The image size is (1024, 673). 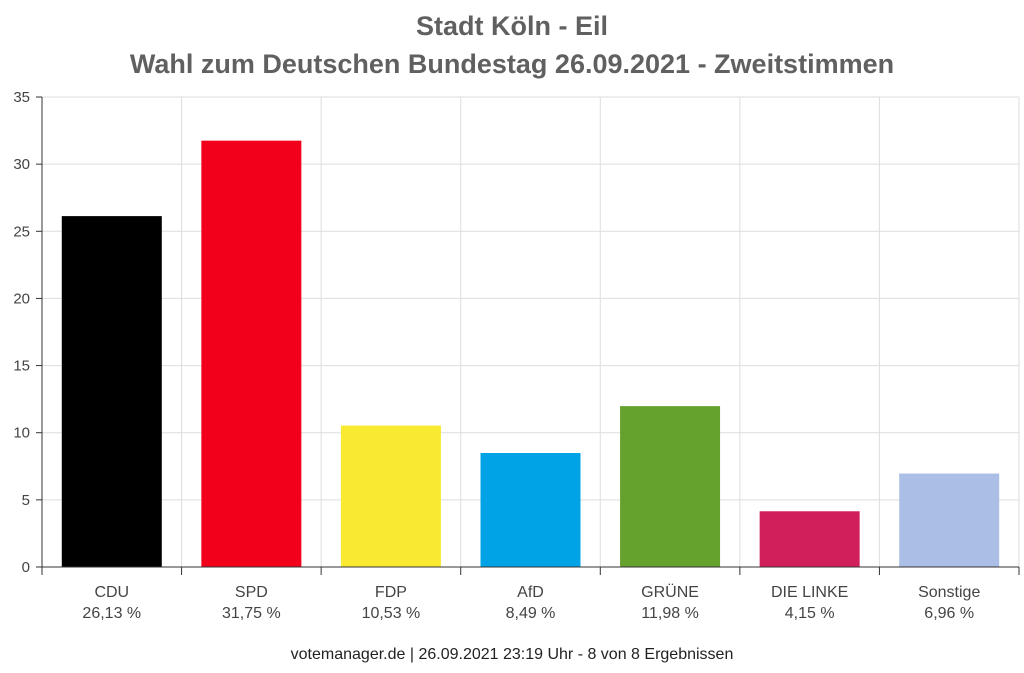 What do you see at coordinates (670, 613) in the screenshot?
I see `value-label: 11,98 %` at bounding box center [670, 613].